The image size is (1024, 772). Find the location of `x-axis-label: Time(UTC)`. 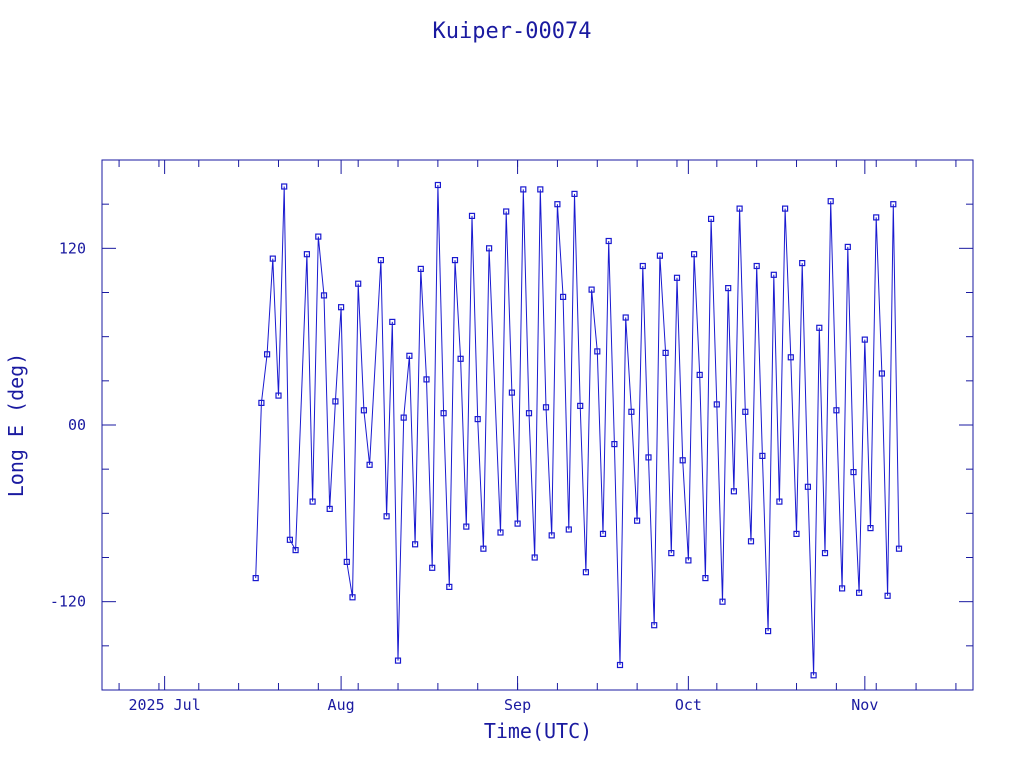

x-axis-label: Time(UTC) is located at coordinates (538, 731).